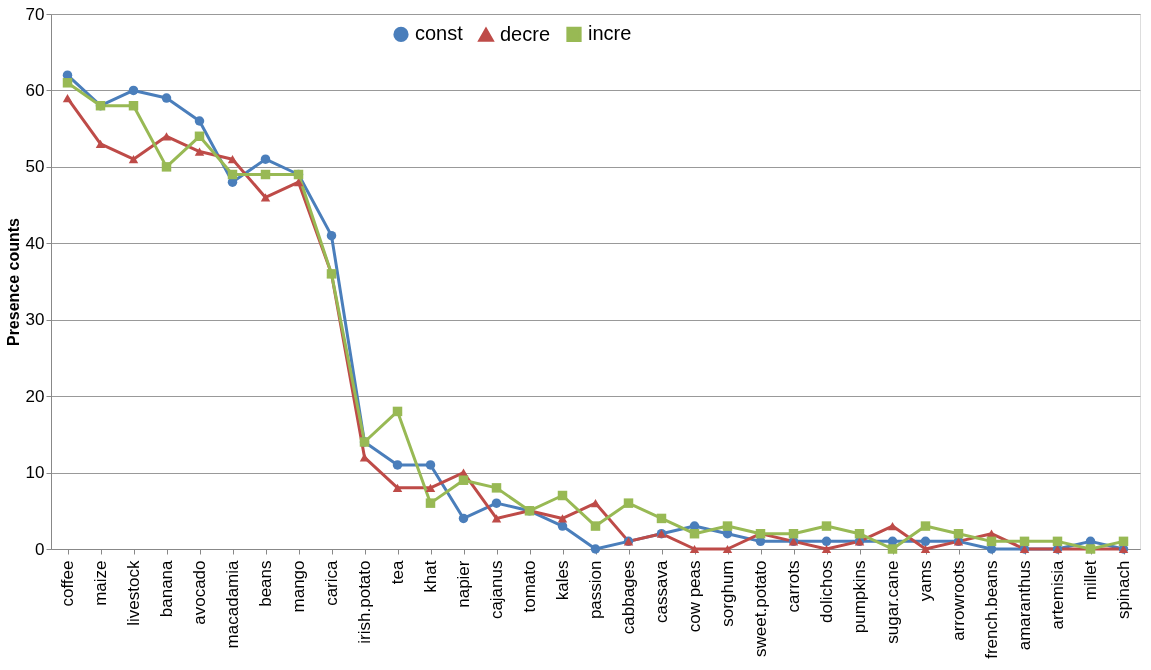 Image resolution: width=1151 pixels, height=670 pixels. I want to click on x-tick-label: tea, so click(397, 572).